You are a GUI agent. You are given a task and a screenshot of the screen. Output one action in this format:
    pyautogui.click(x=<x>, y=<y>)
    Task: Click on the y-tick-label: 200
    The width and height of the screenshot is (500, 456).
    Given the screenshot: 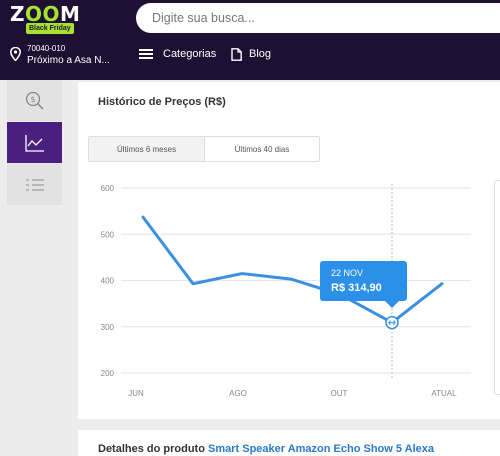 What is the action you would take?
    pyautogui.click(x=108, y=373)
    